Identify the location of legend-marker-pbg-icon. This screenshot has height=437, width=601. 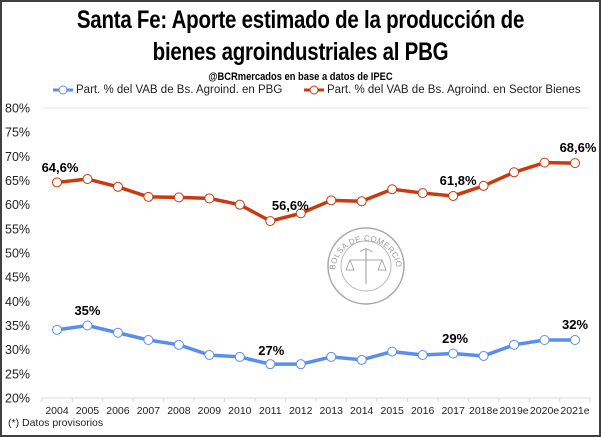
(63, 90).